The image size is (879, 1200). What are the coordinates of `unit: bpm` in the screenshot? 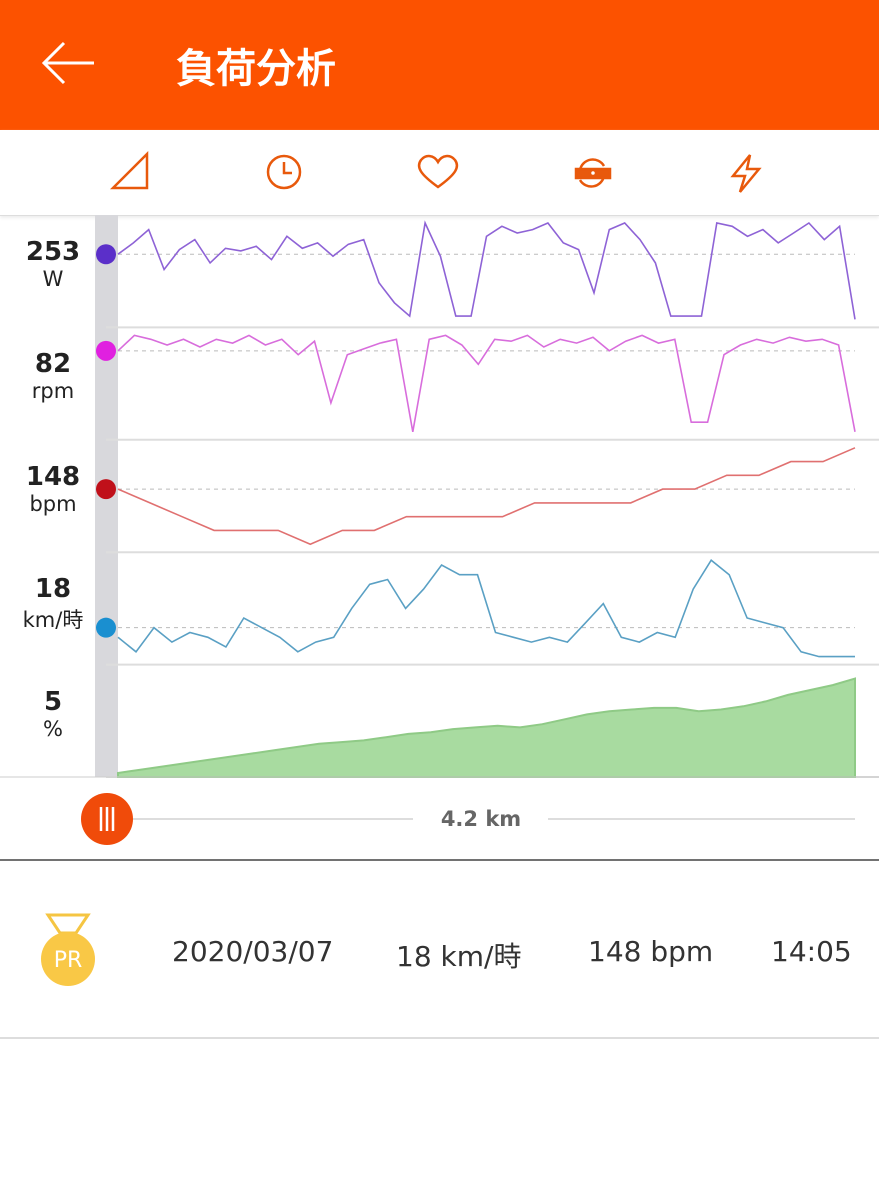 It's located at (53, 503).